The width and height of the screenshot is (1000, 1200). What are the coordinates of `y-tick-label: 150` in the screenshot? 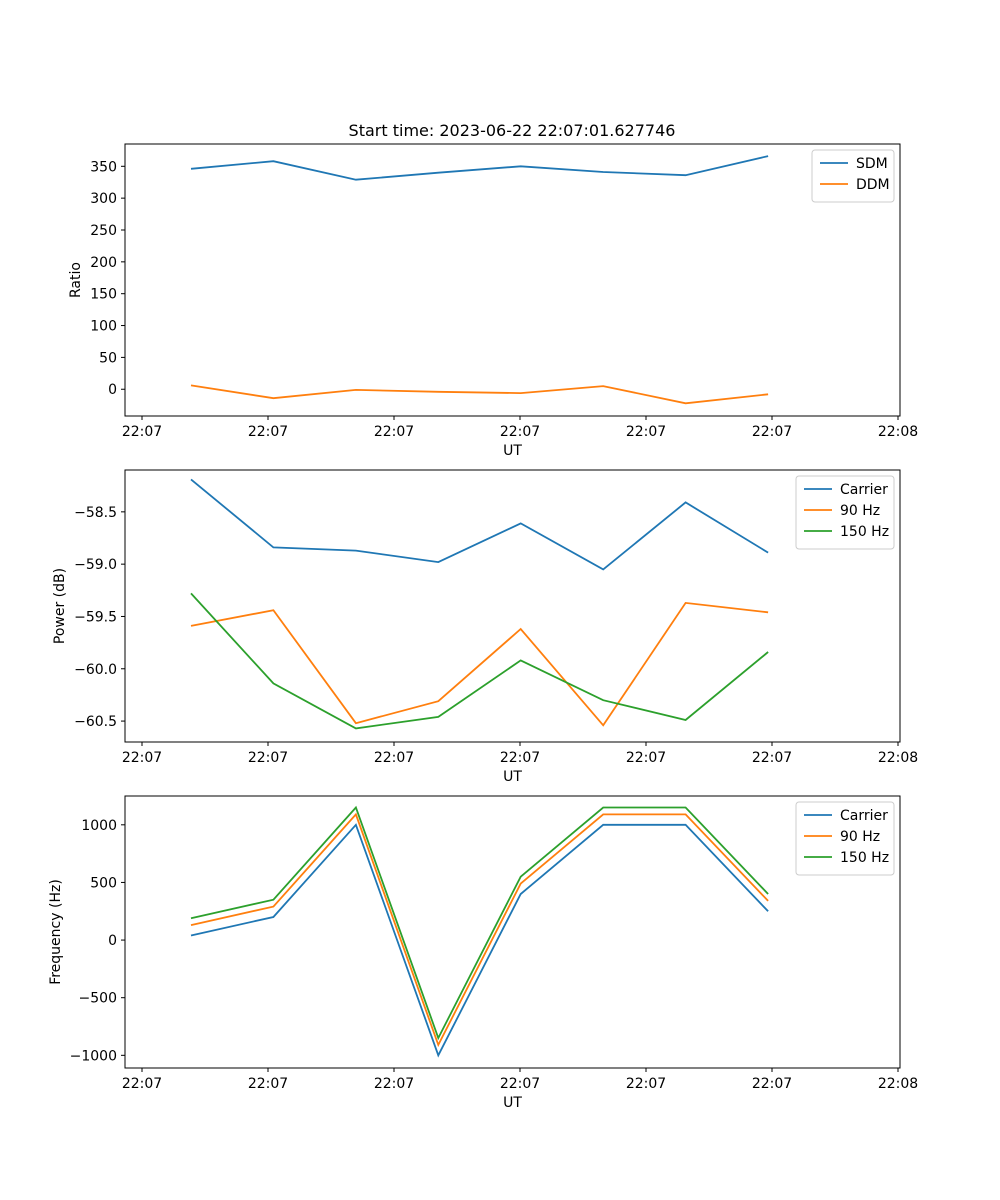 It's located at (103, 295).